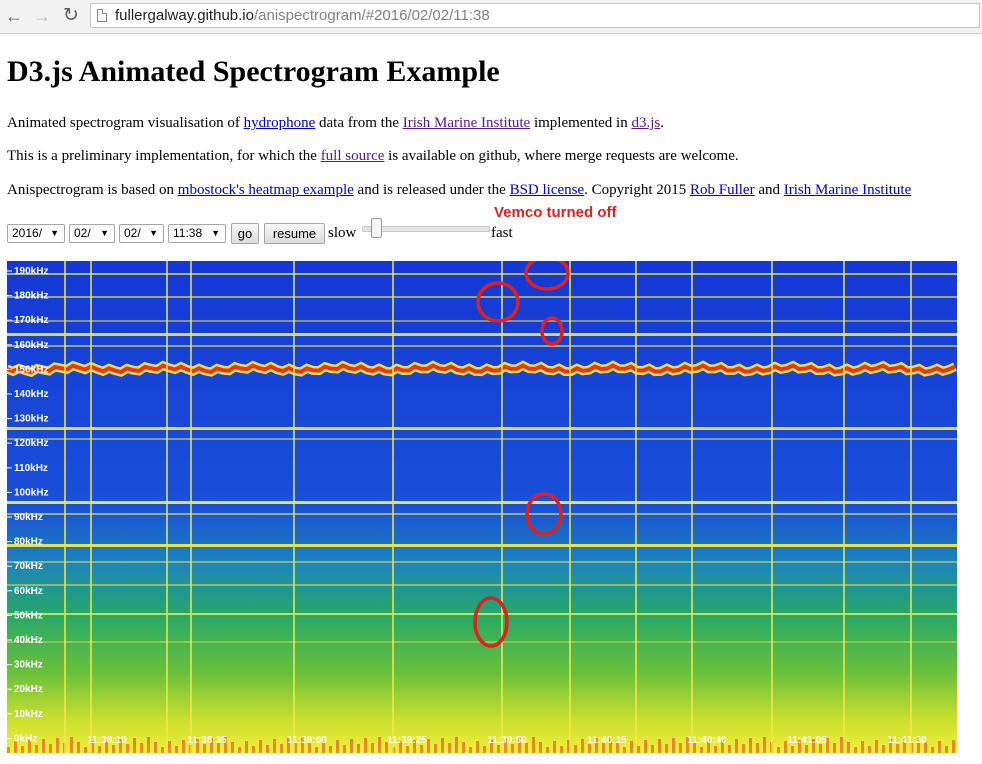  I want to click on d3js-link: d3.js, so click(646, 123).